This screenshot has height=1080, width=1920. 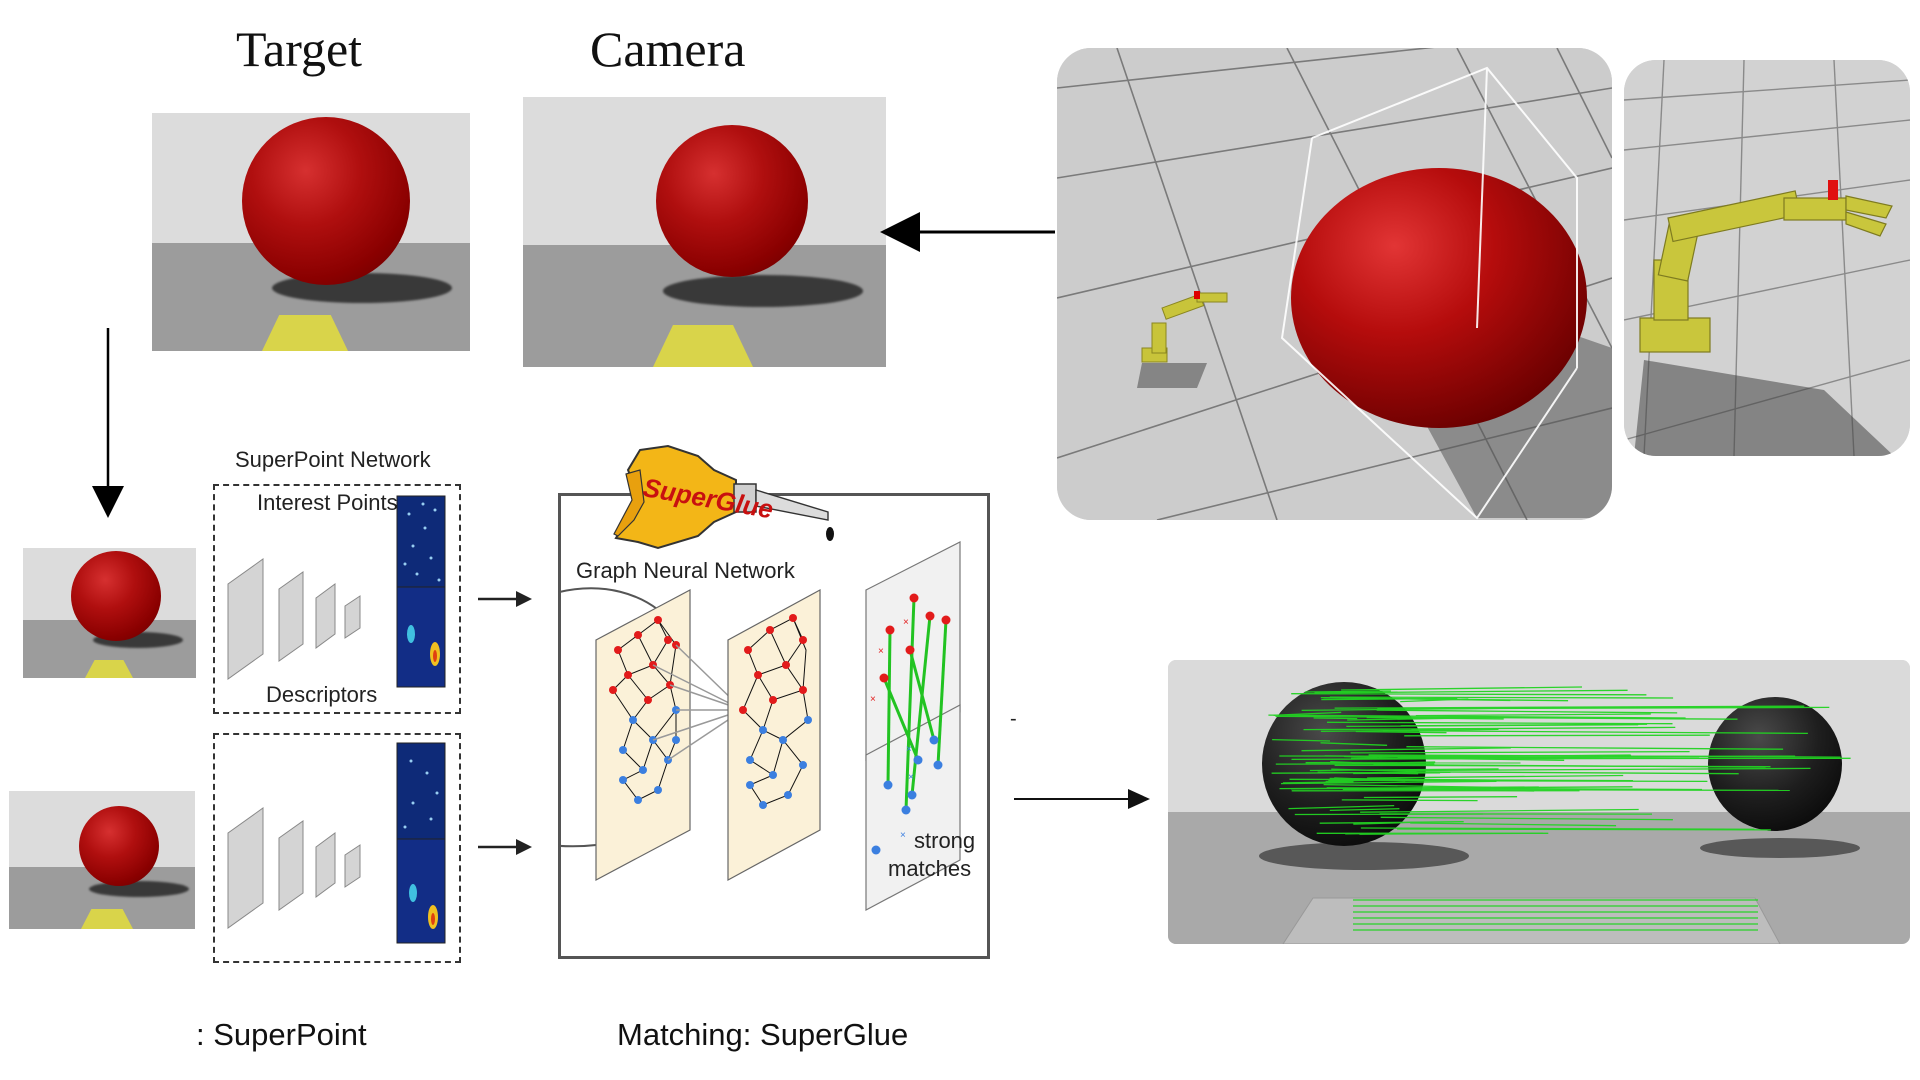 I want to click on match-result-image, so click(x=1539, y=802).